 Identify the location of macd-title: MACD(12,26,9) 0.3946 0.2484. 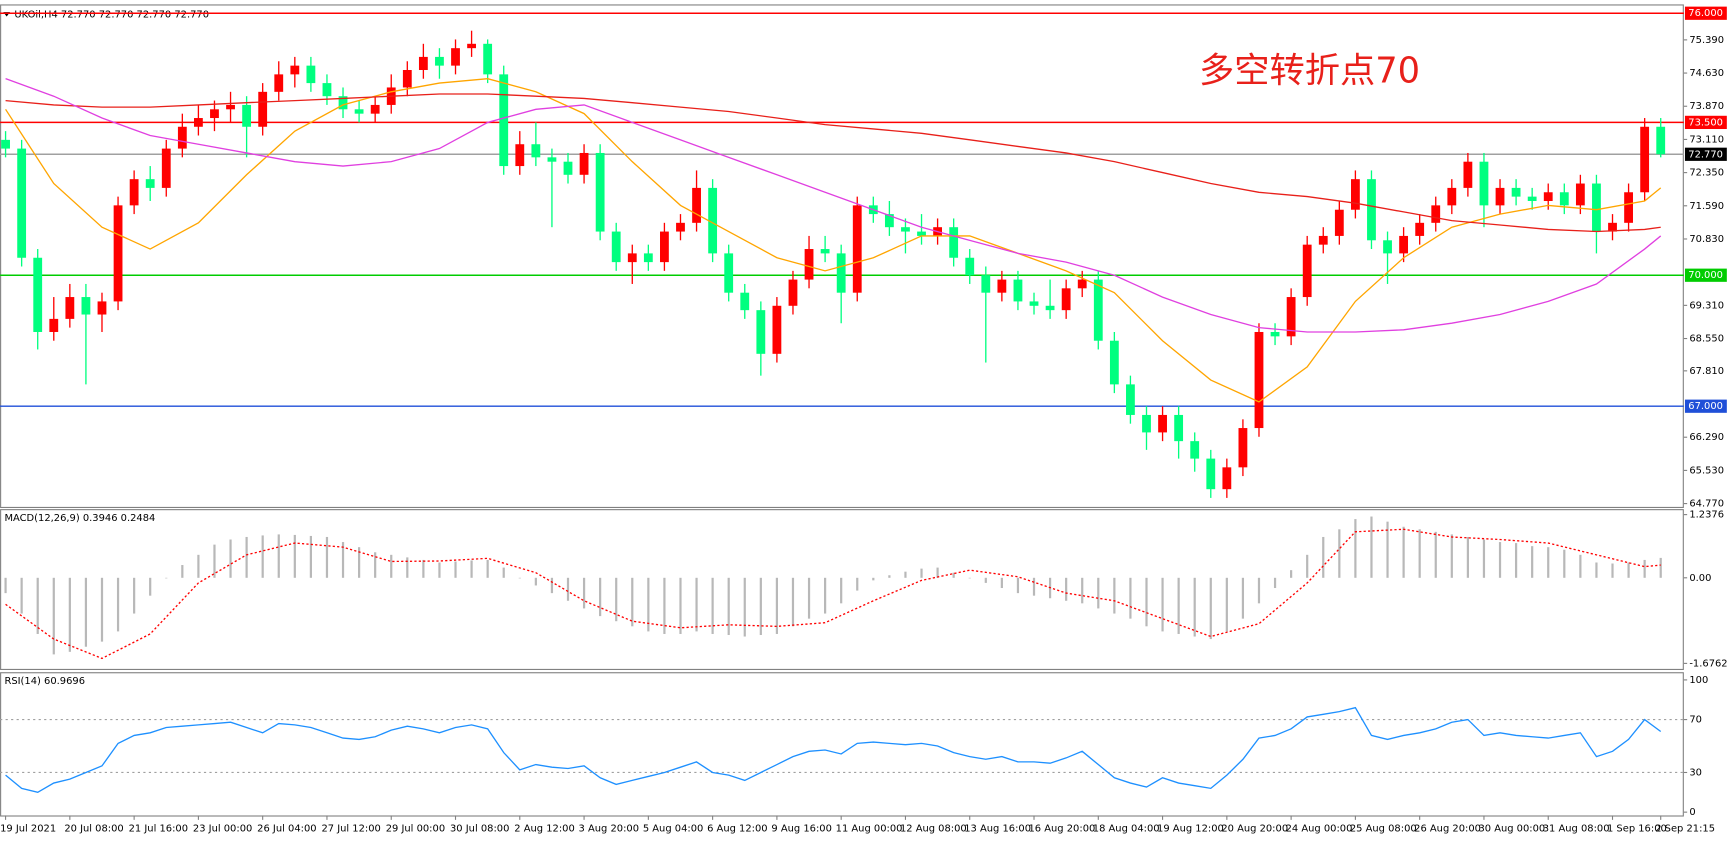
(79, 518).